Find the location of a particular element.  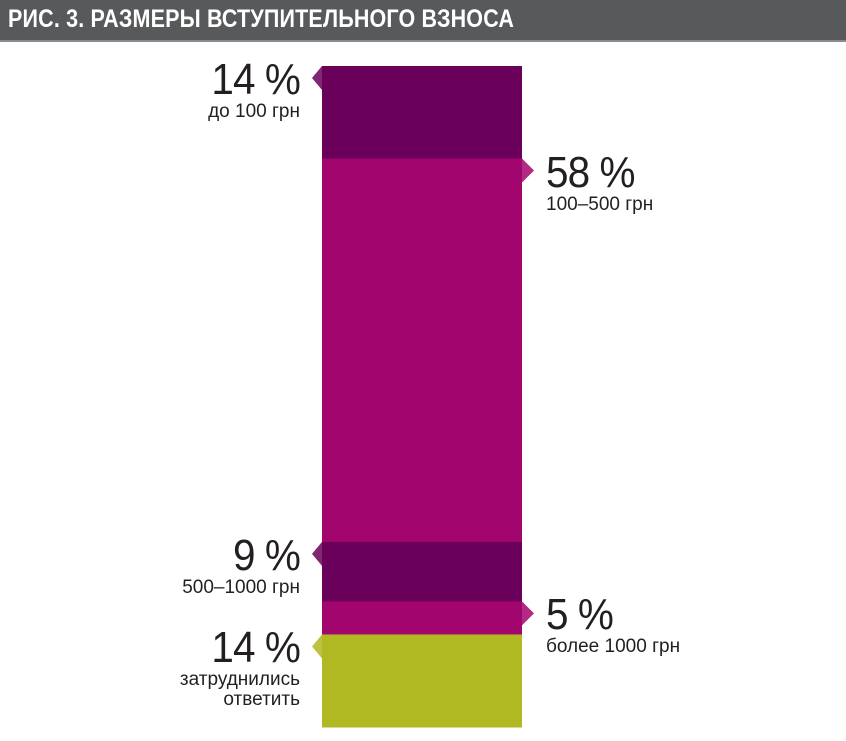

segment-label: 5 % более 1000 грн is located at coordinates (676, 625).